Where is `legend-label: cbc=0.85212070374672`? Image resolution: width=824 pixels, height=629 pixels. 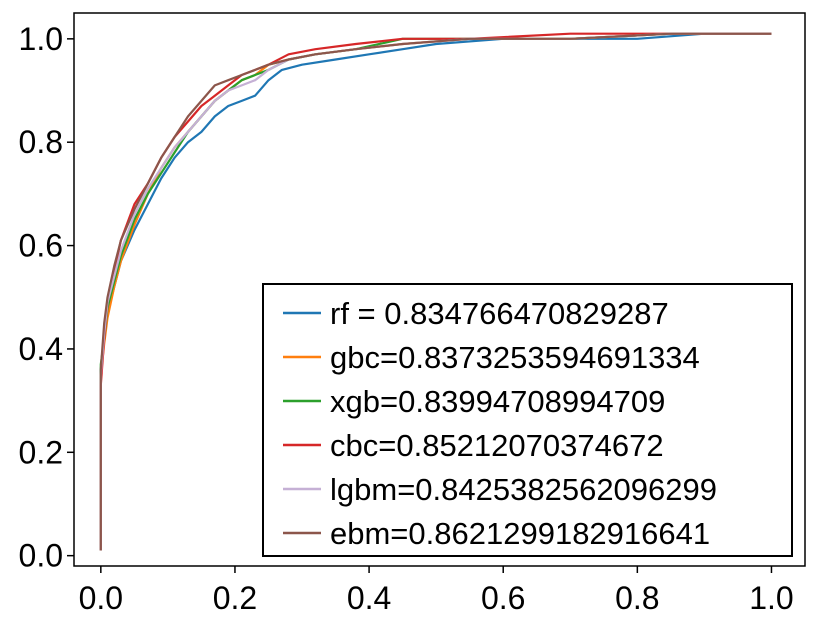 legend-label: cbc=0.85212070374672 is located at coordinates (497, 445).